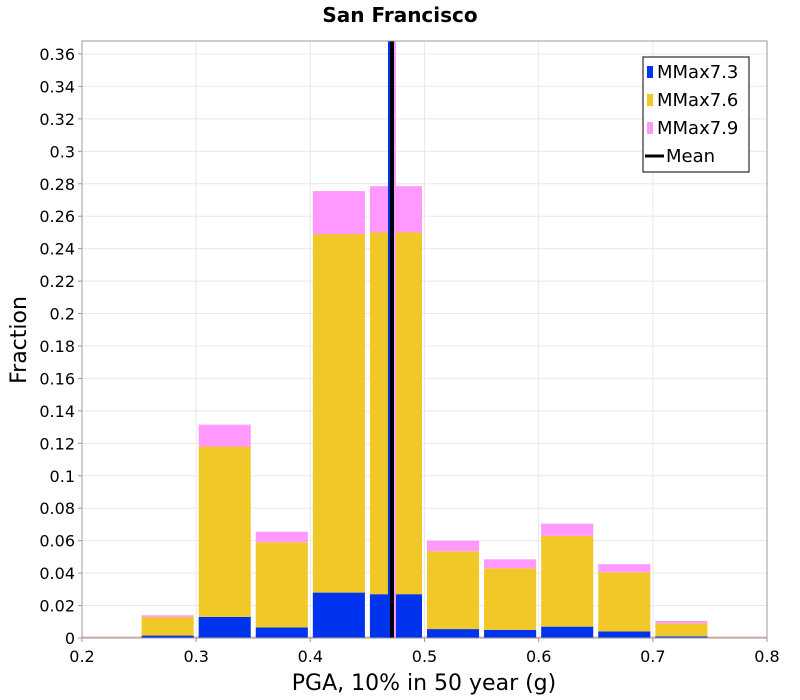 This screenshot has height=700, width=800. I want to click on legend-label-mmax7-6: MMax7.6, so click(697, 100).